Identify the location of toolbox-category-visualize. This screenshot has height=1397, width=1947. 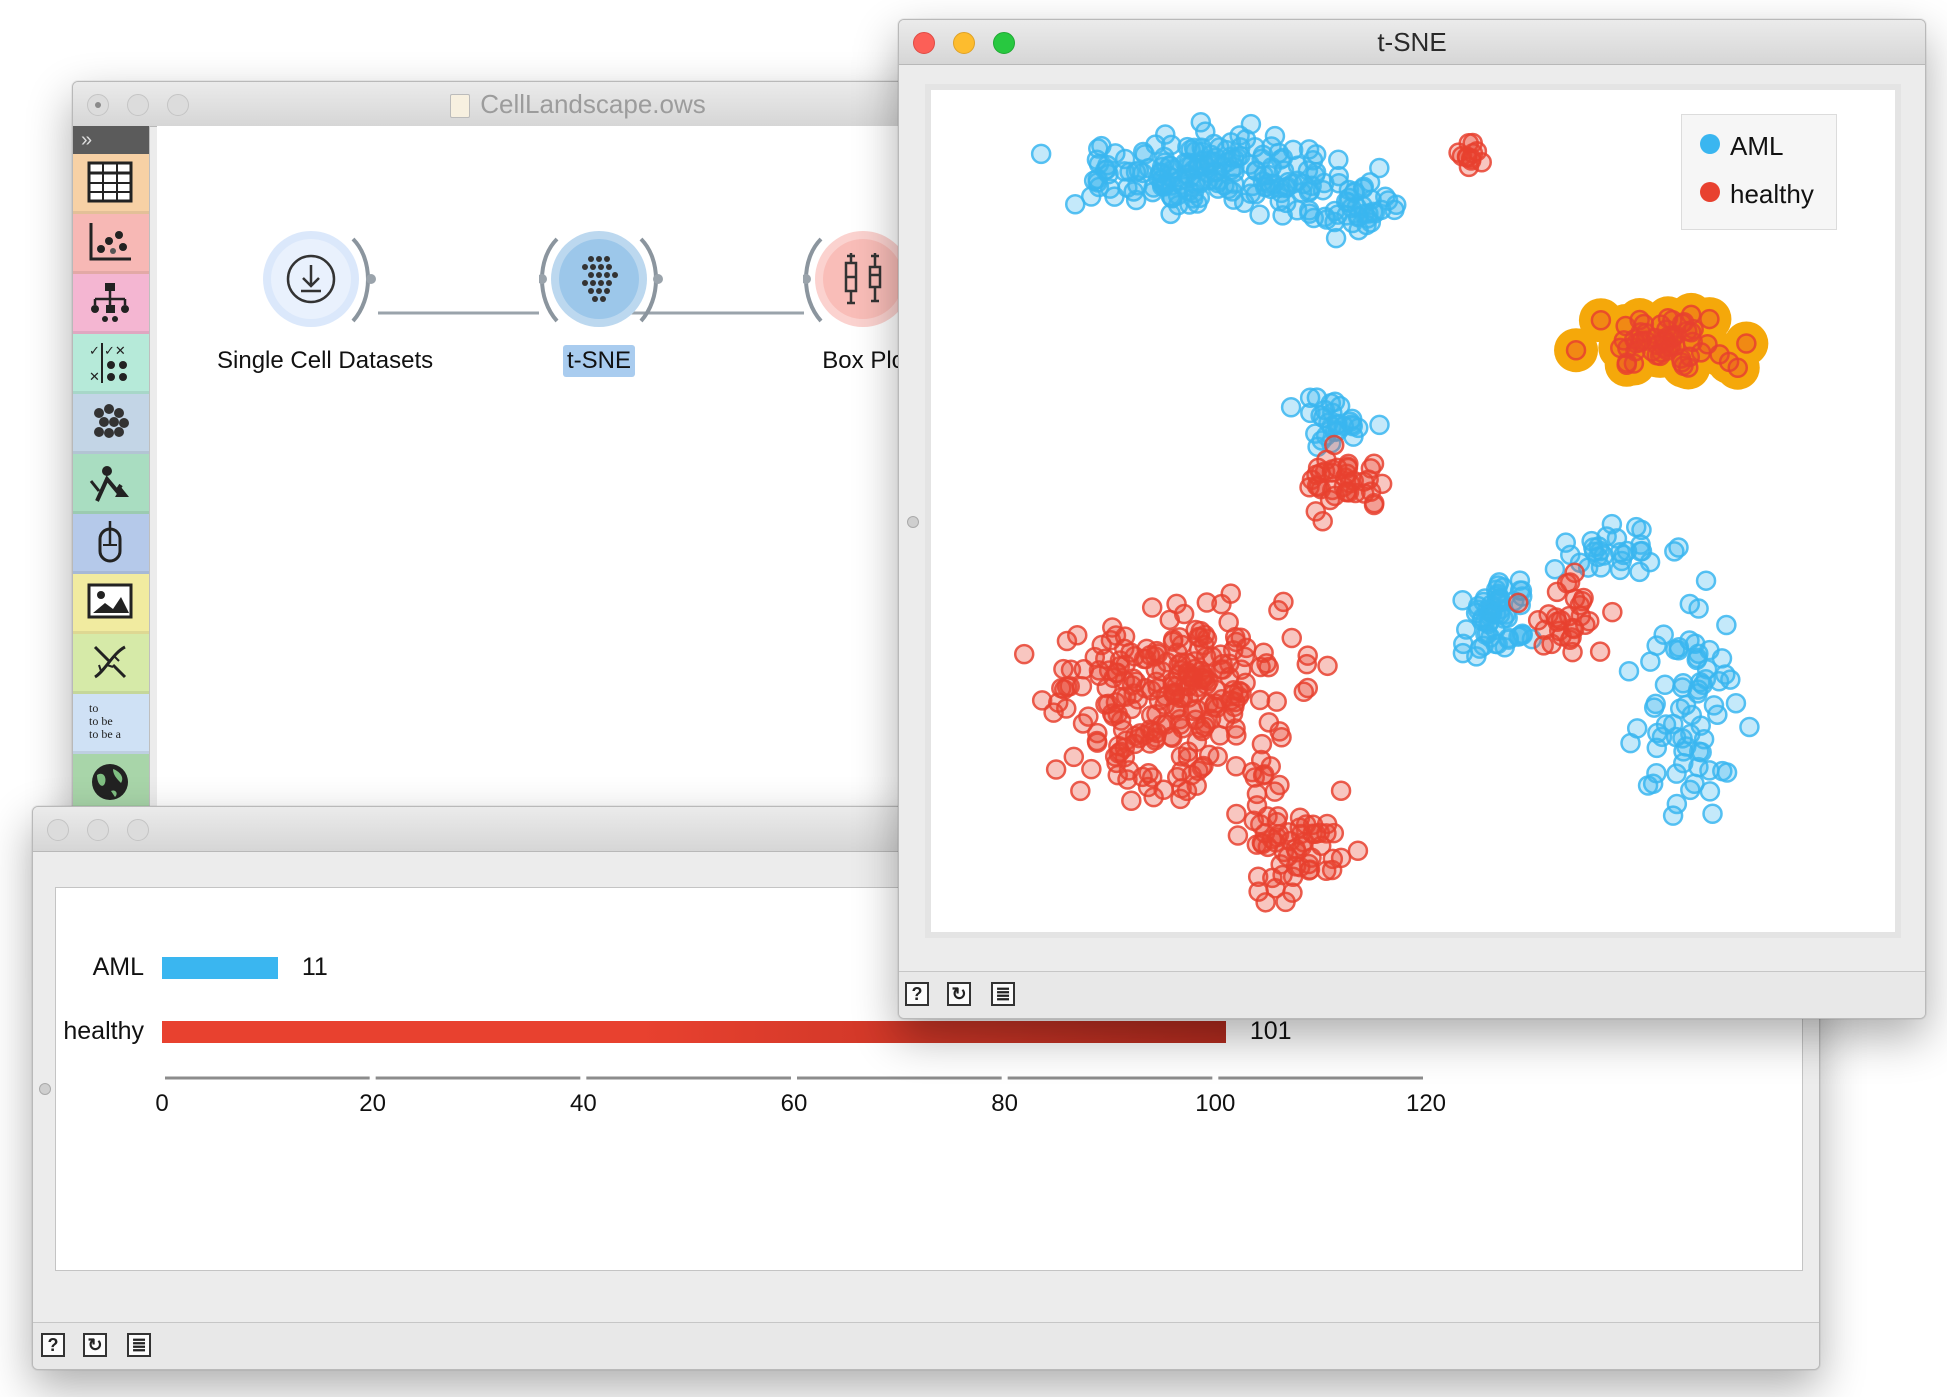
(111, 244).